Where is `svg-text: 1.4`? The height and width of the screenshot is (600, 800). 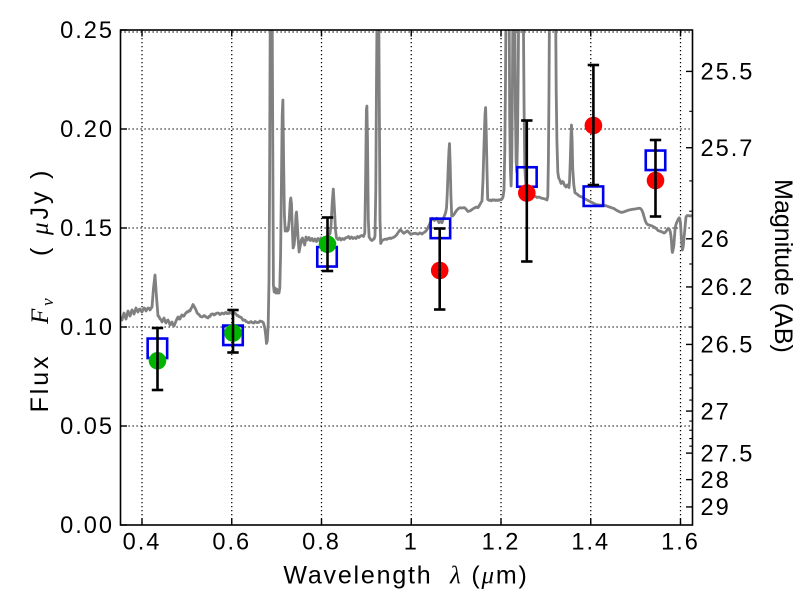 svg-text: 1.4 is located at coordinates (590, 543).